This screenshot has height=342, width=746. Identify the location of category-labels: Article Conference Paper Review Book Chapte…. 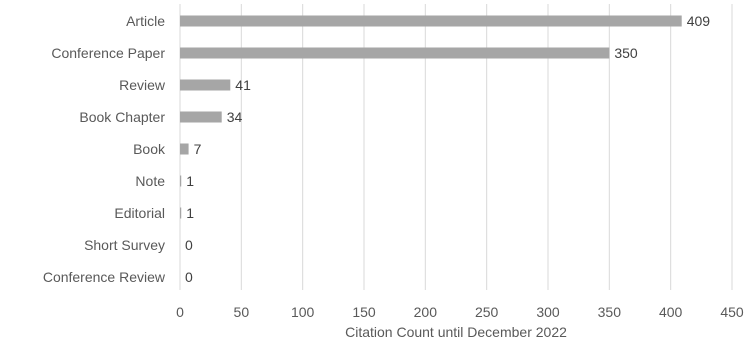
(104, 149).